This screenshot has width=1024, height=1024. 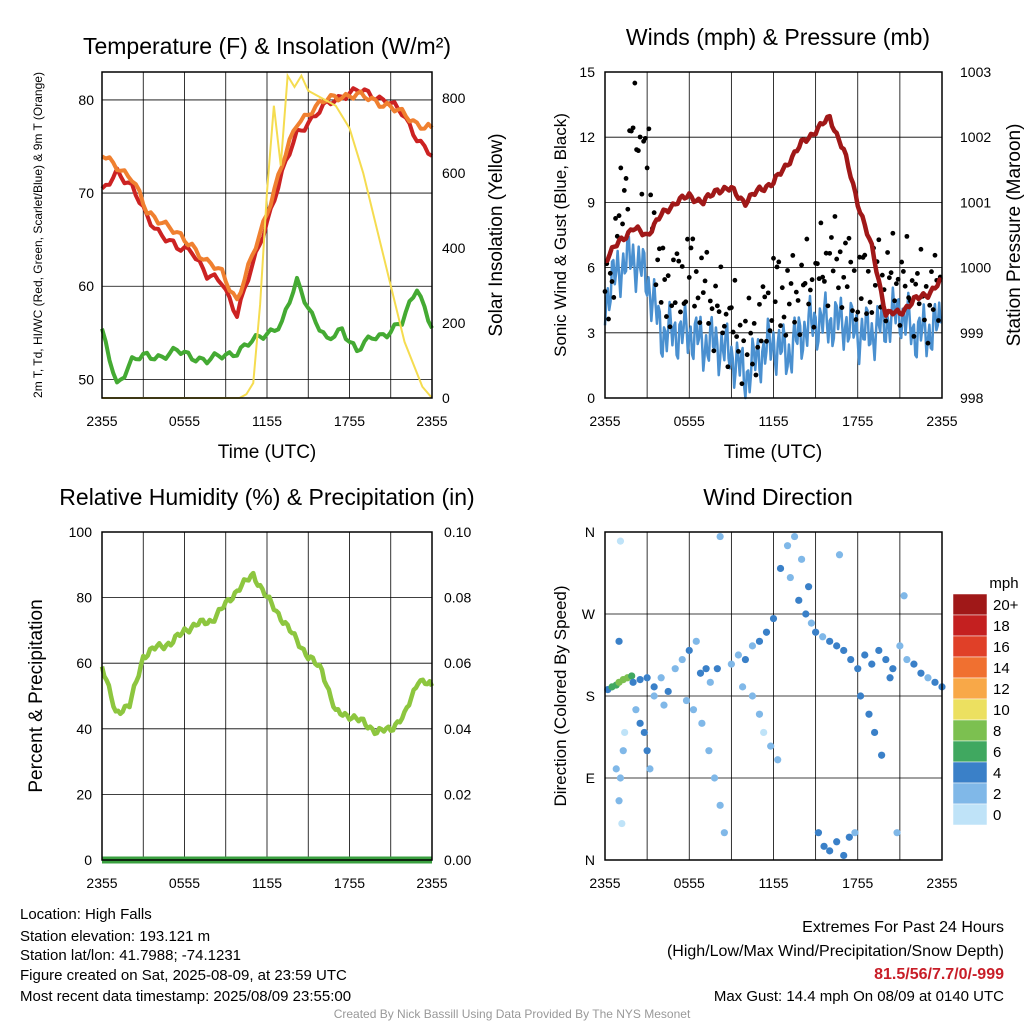 I want to click on temp-ytick-right: 400, so click(x=454, y=248).